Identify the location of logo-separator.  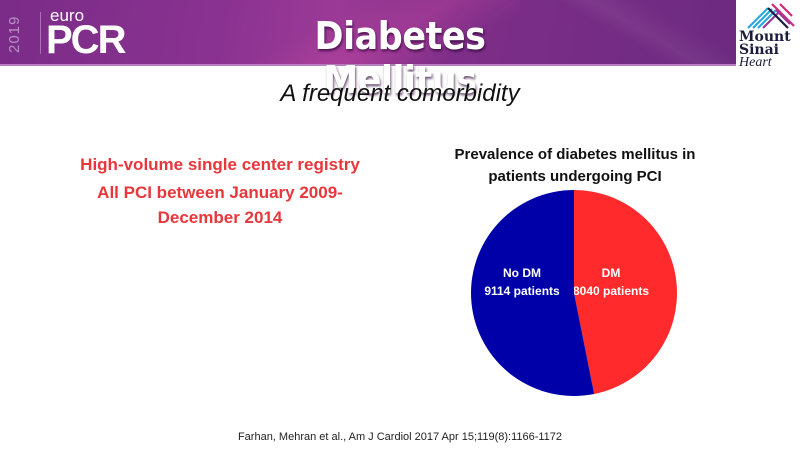
(40, 33).